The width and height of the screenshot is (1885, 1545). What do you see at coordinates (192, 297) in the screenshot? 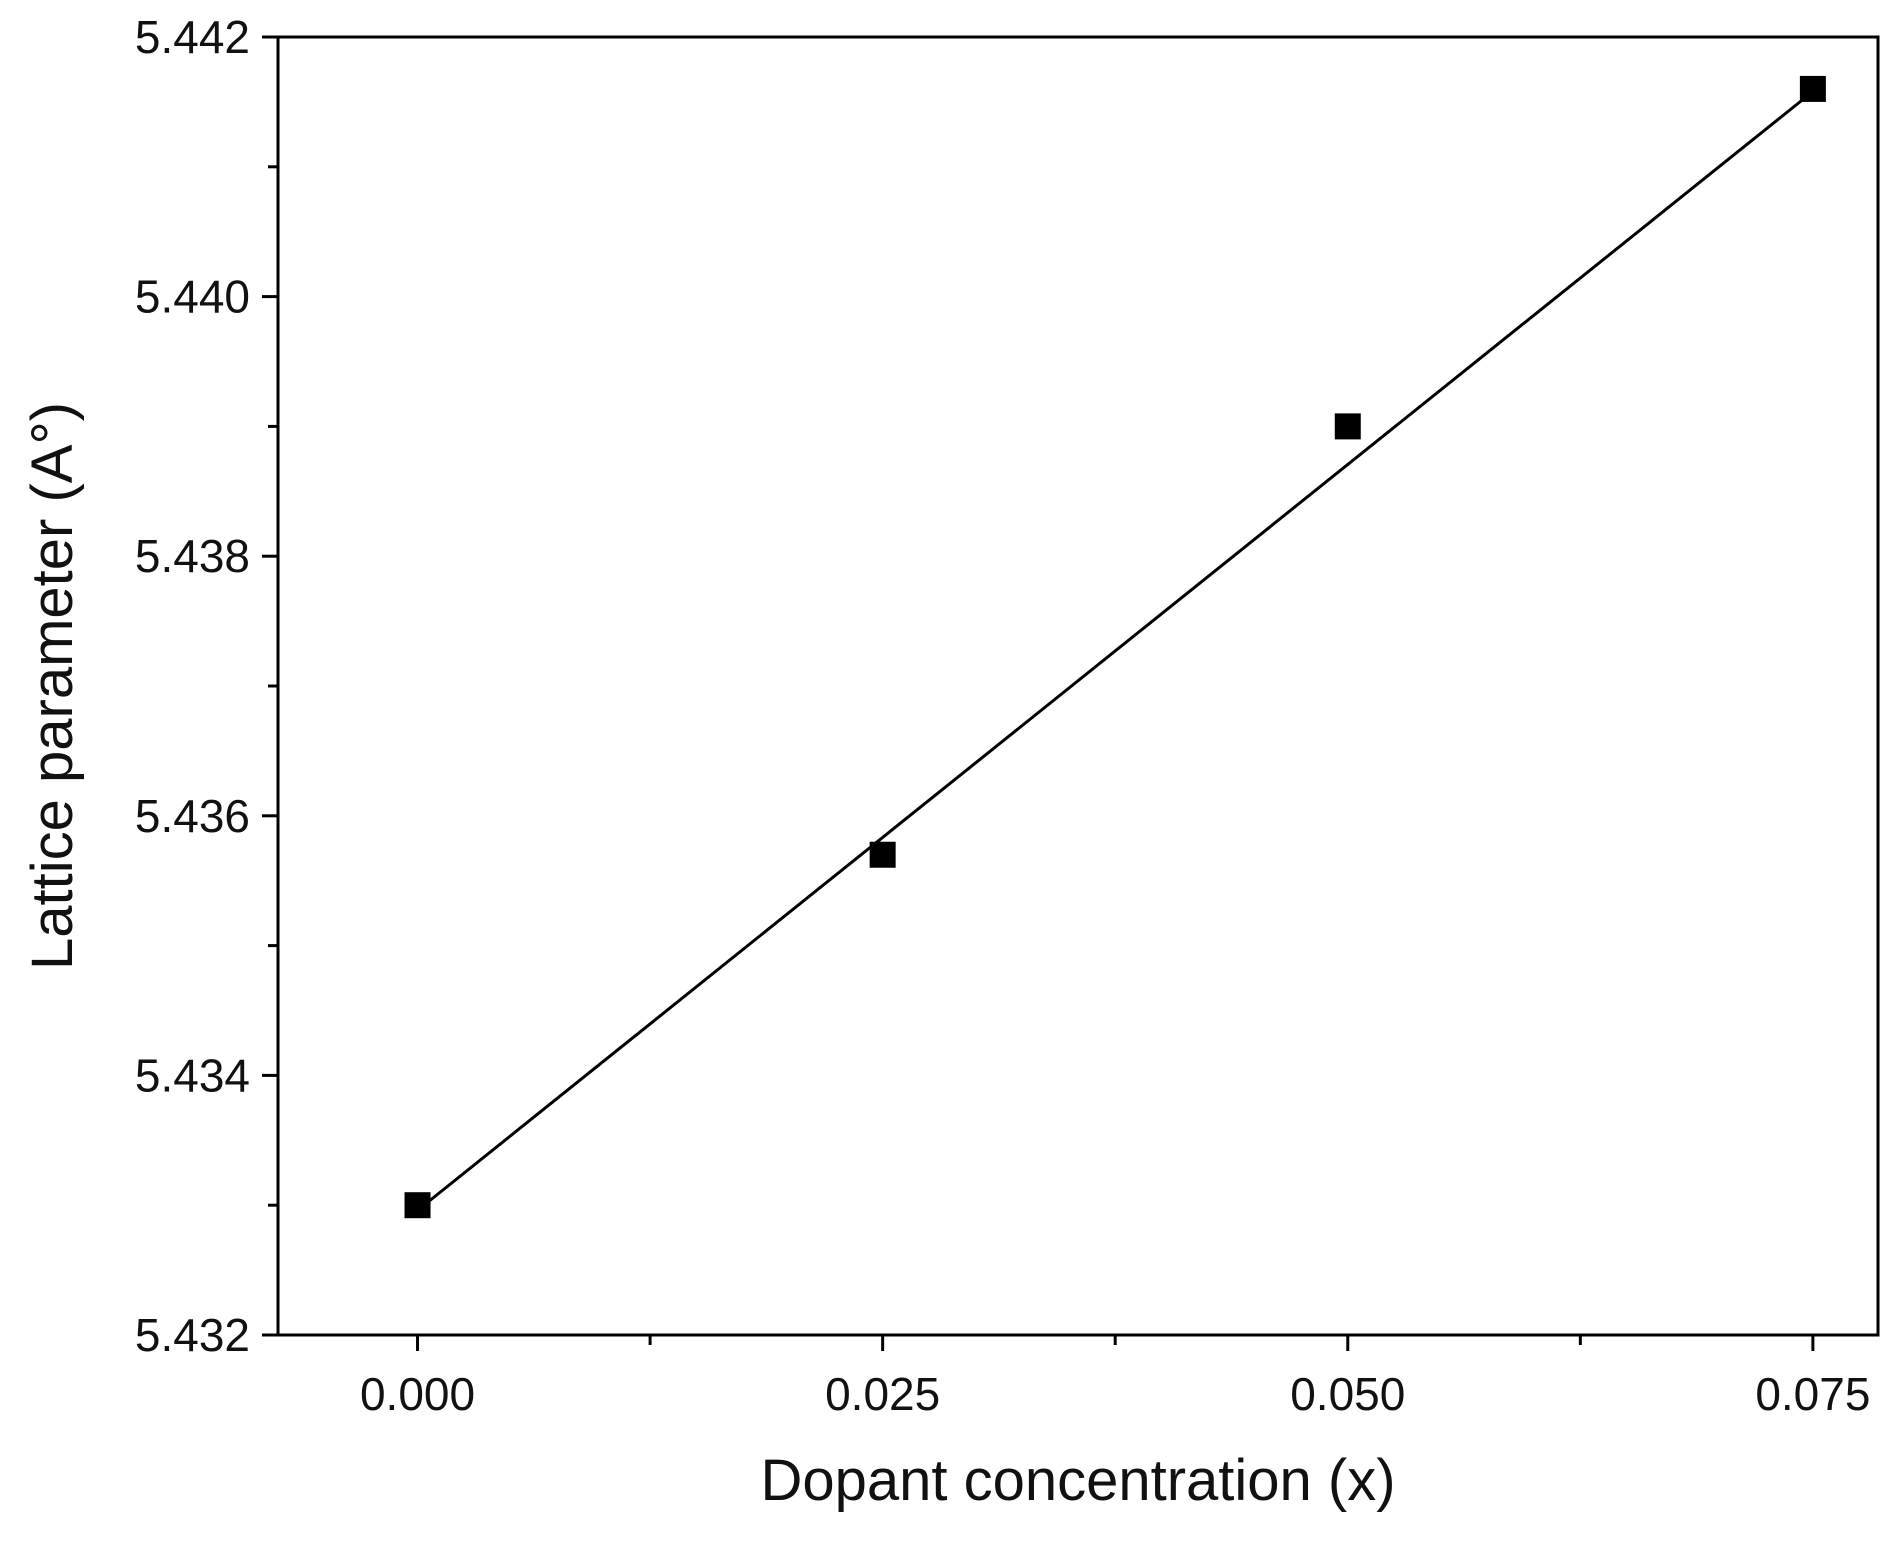
I see `y-tick-label: 5.440` at bounding box center [192, 297].